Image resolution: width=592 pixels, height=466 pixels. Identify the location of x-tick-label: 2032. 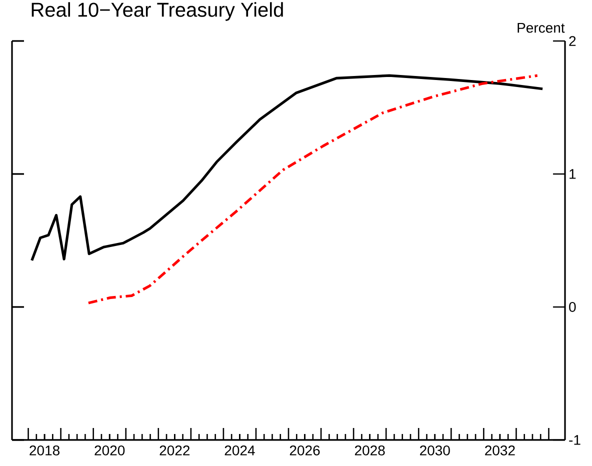
(500, 450).